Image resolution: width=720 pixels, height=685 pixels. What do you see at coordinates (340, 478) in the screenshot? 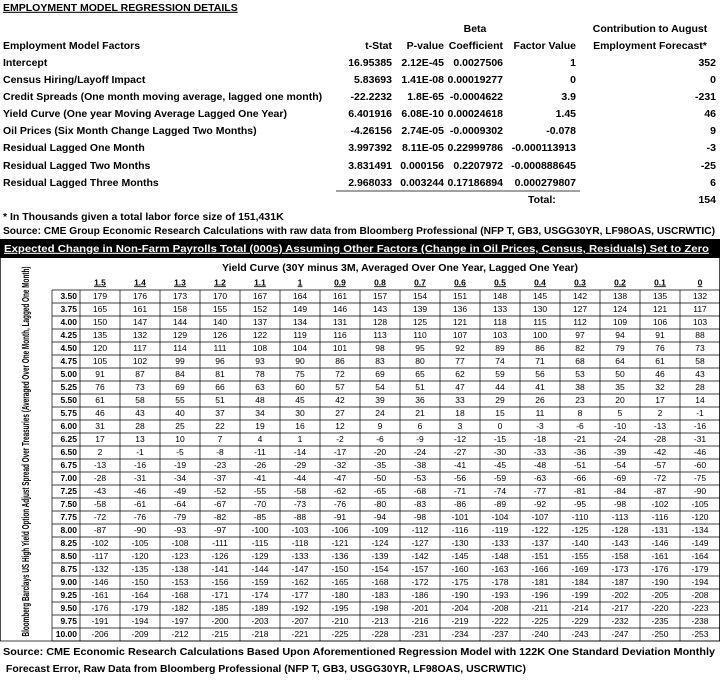
I see `table-cell: -47` at bounding box center [340, 478].